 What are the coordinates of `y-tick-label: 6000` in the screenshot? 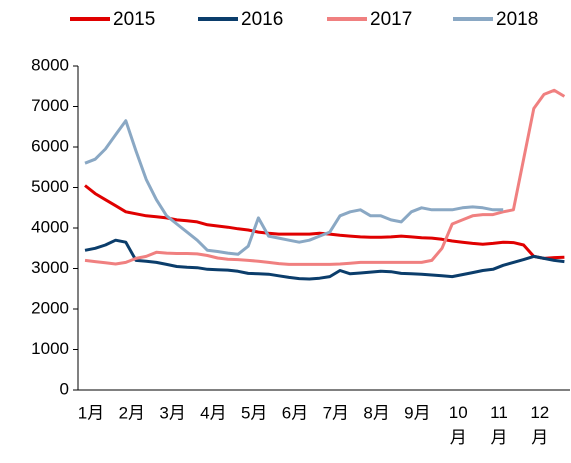 It's located at (50, 145).